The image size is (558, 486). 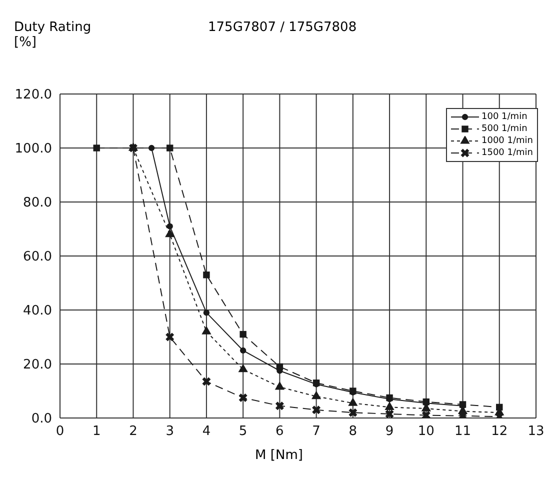 What do you see at coordinates (536, 432) in the screenshot?
I see `x-tick-label: 13` at bounding box center [536, 432].